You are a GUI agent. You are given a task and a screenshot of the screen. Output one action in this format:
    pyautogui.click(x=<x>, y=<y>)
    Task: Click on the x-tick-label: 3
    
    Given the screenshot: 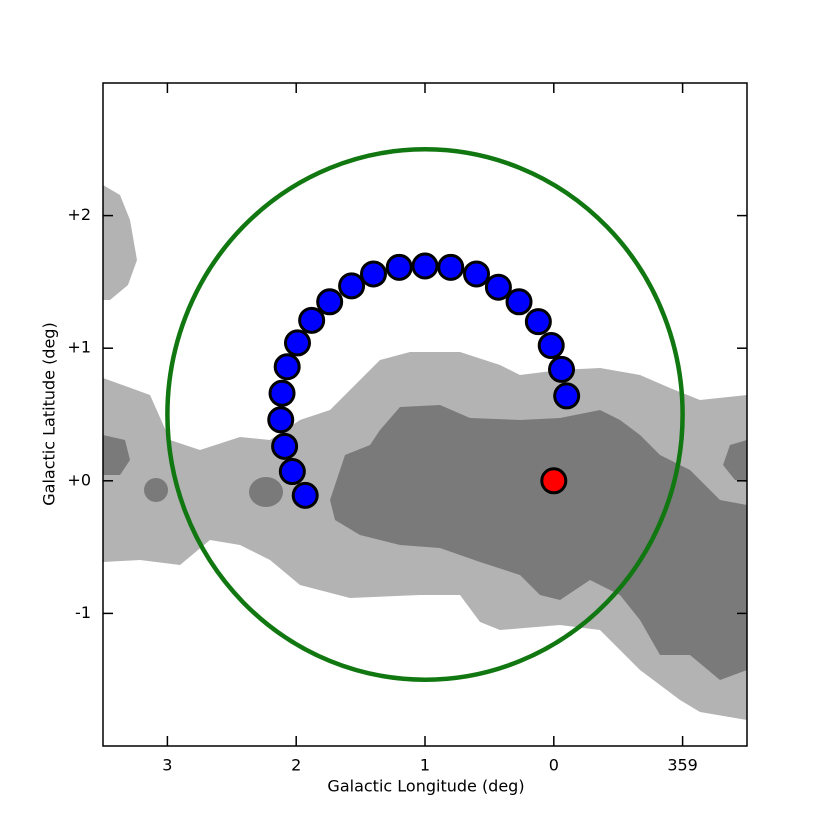 What is the action you would take?
    pyautogui.click(x=167, y=765)
    